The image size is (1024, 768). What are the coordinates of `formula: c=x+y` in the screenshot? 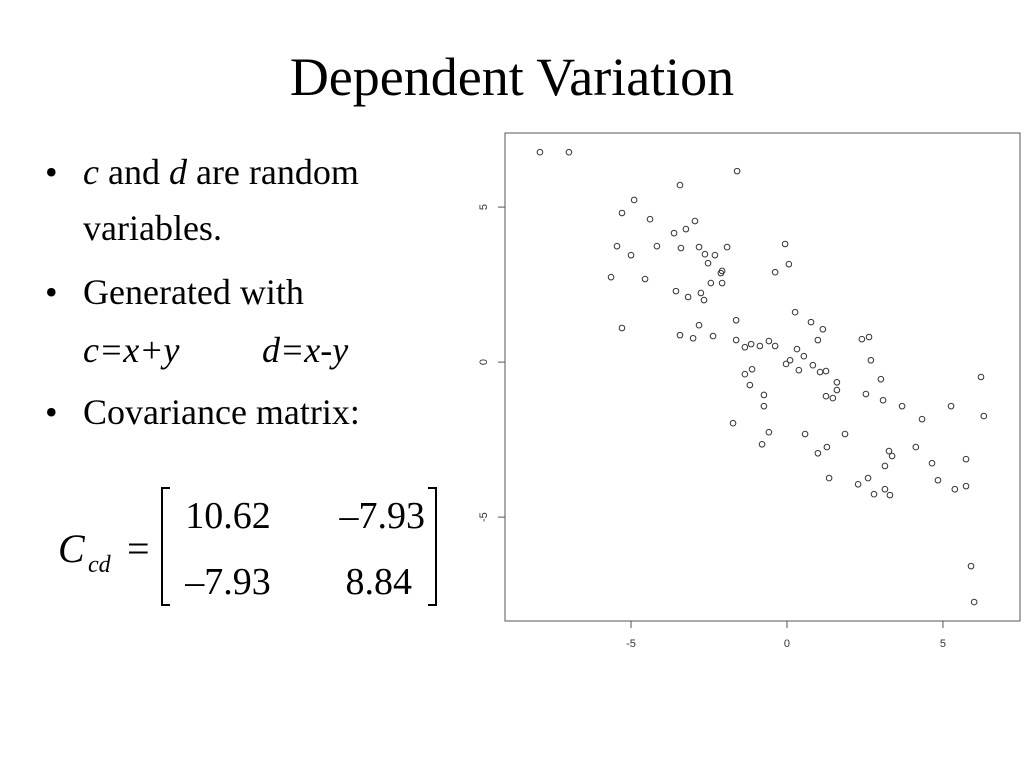 It's located at (131, 350).